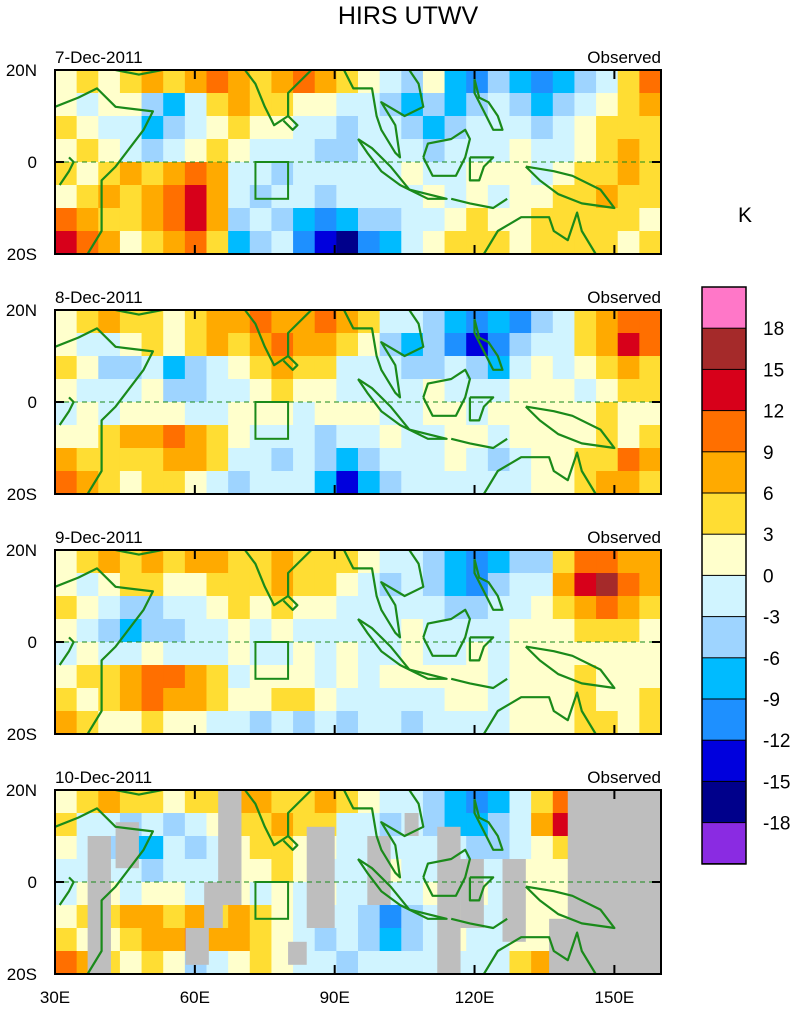  Describe the element at coordinates (724, 575) in the screenshot. I see `colorbar-frame` at that location.